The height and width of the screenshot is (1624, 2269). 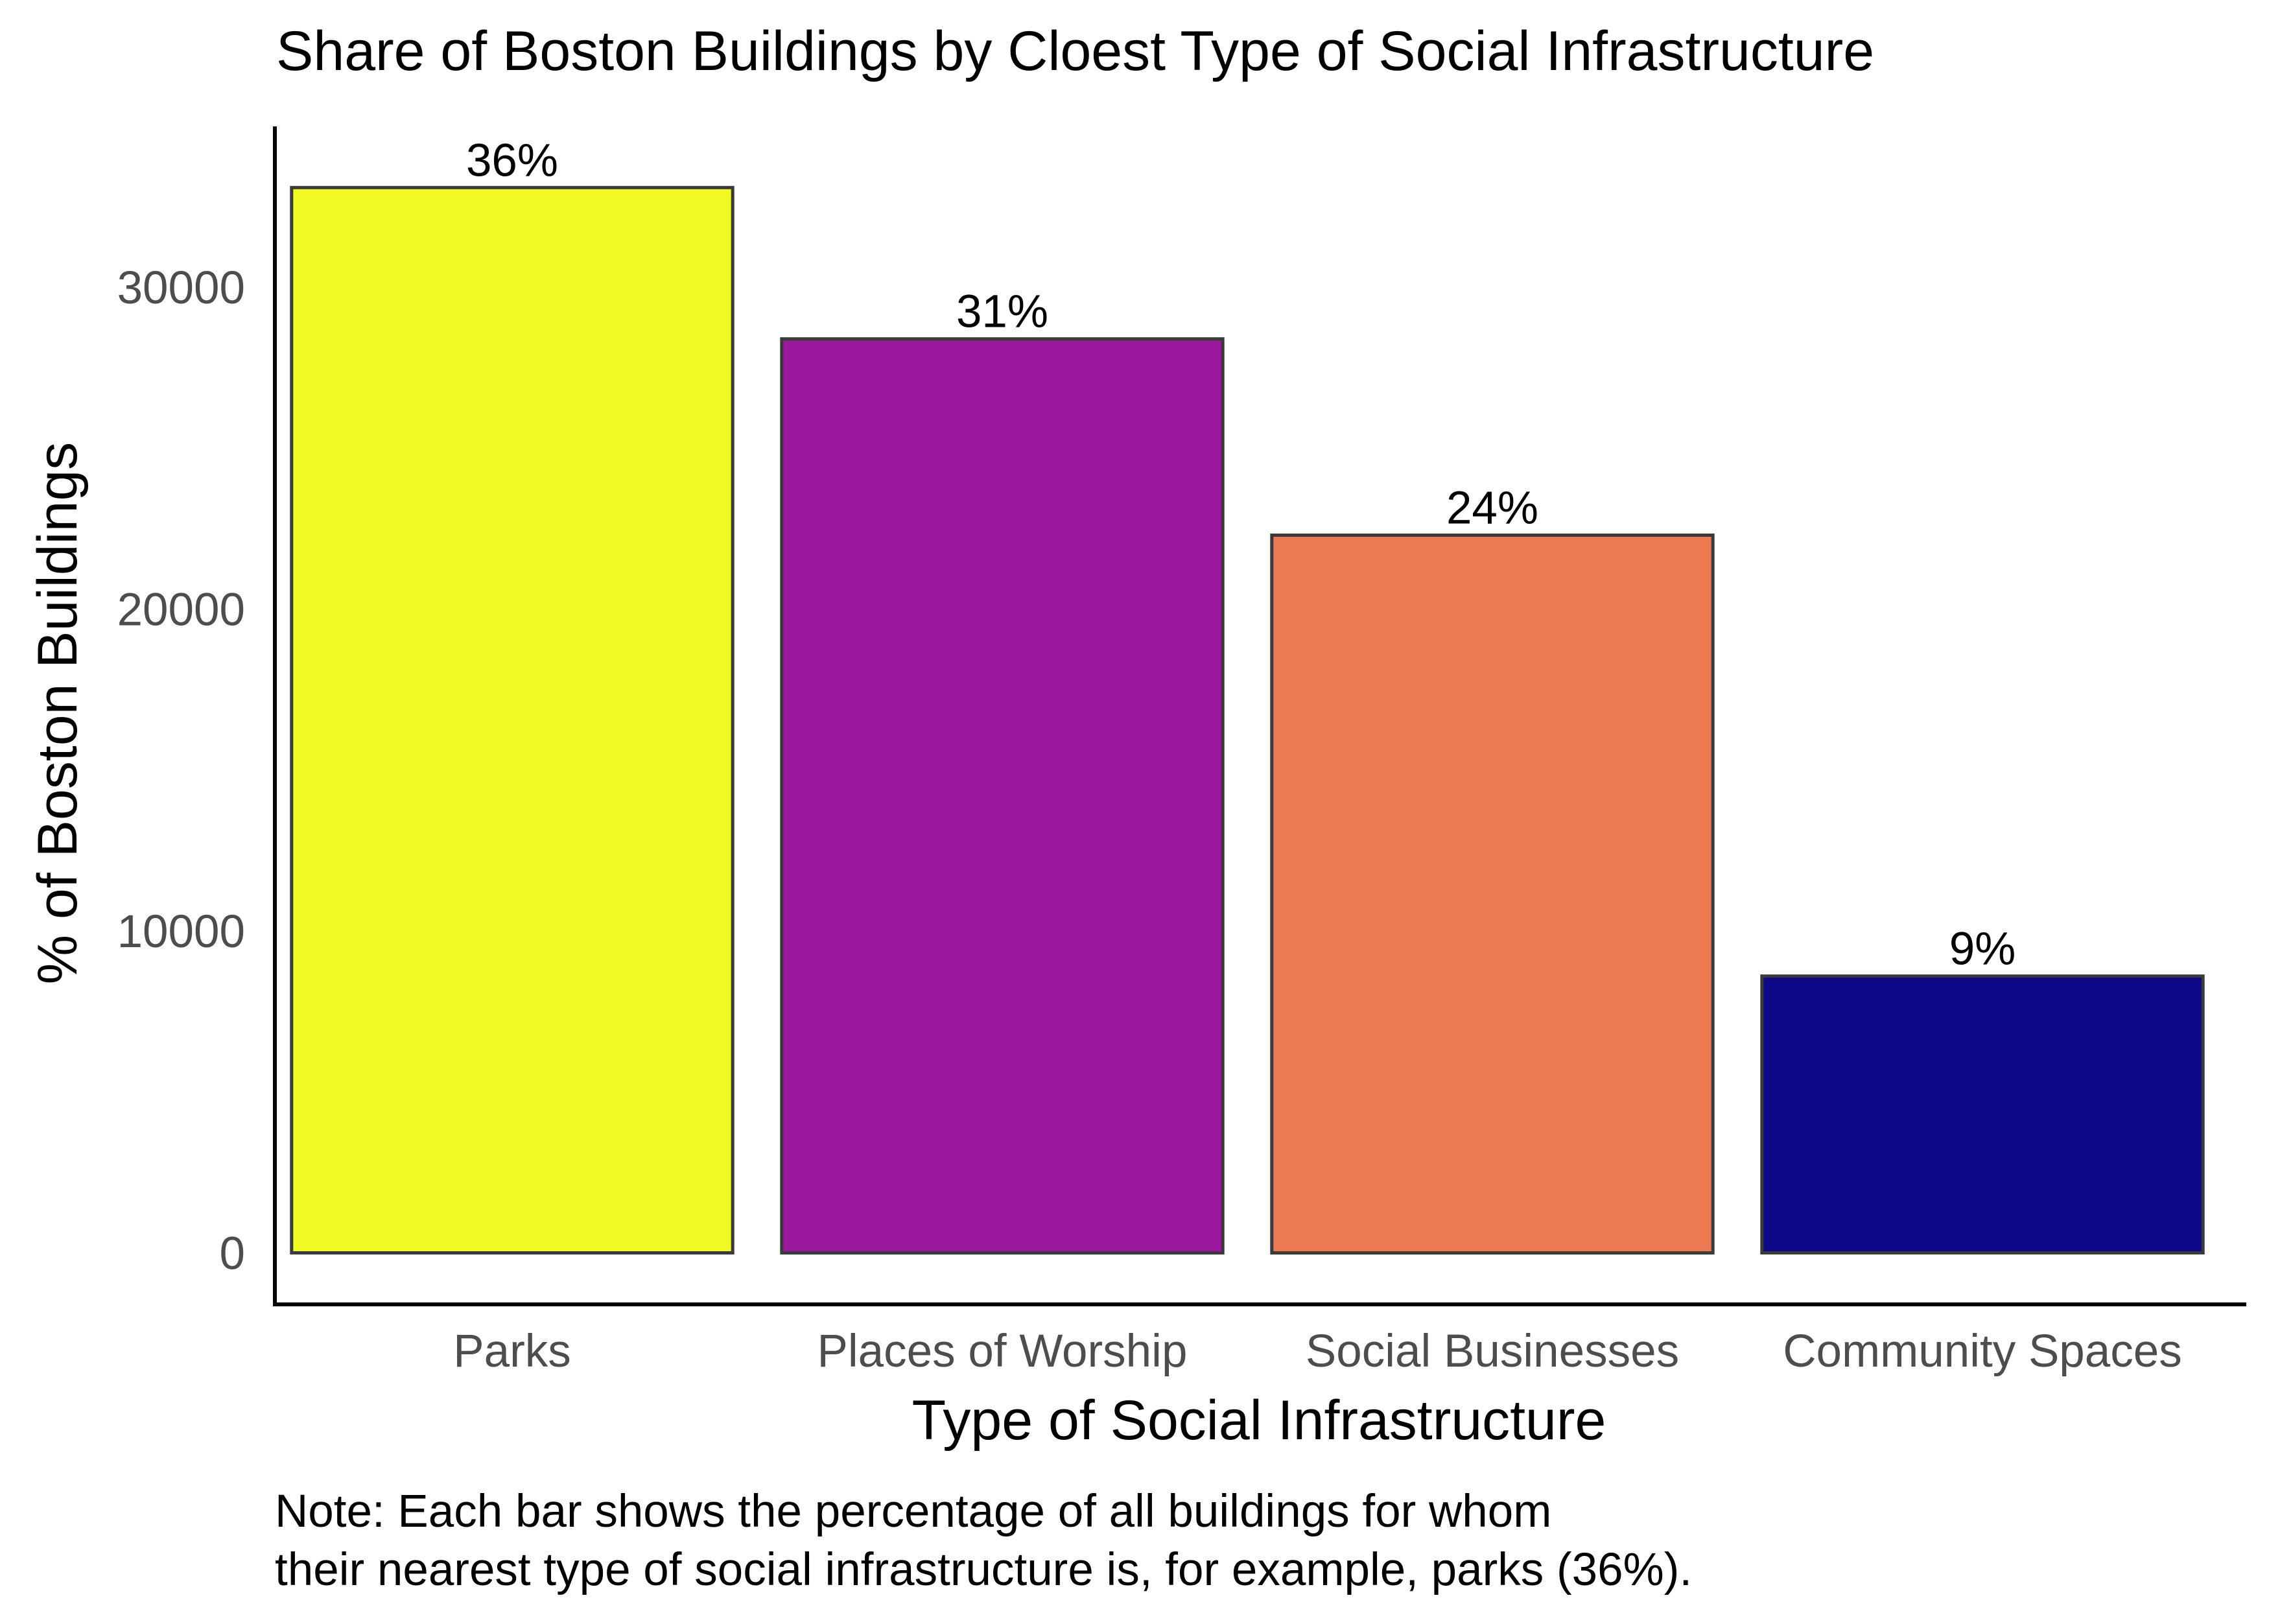 I want to click on bar-places-of-worship, so click(x=1002, y=796).